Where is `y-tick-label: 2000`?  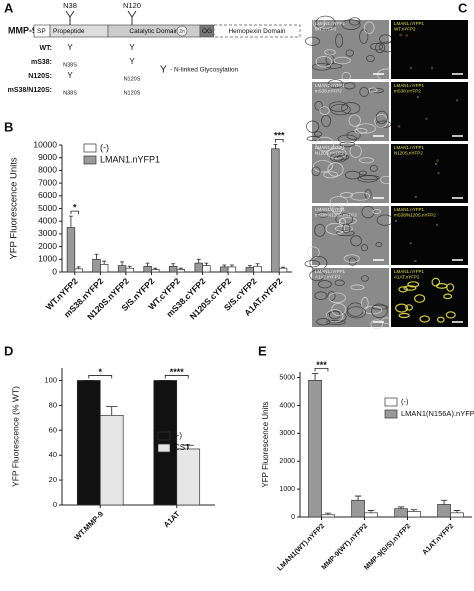 y-tick-label: 2000 is located at coordinates (47, 246).